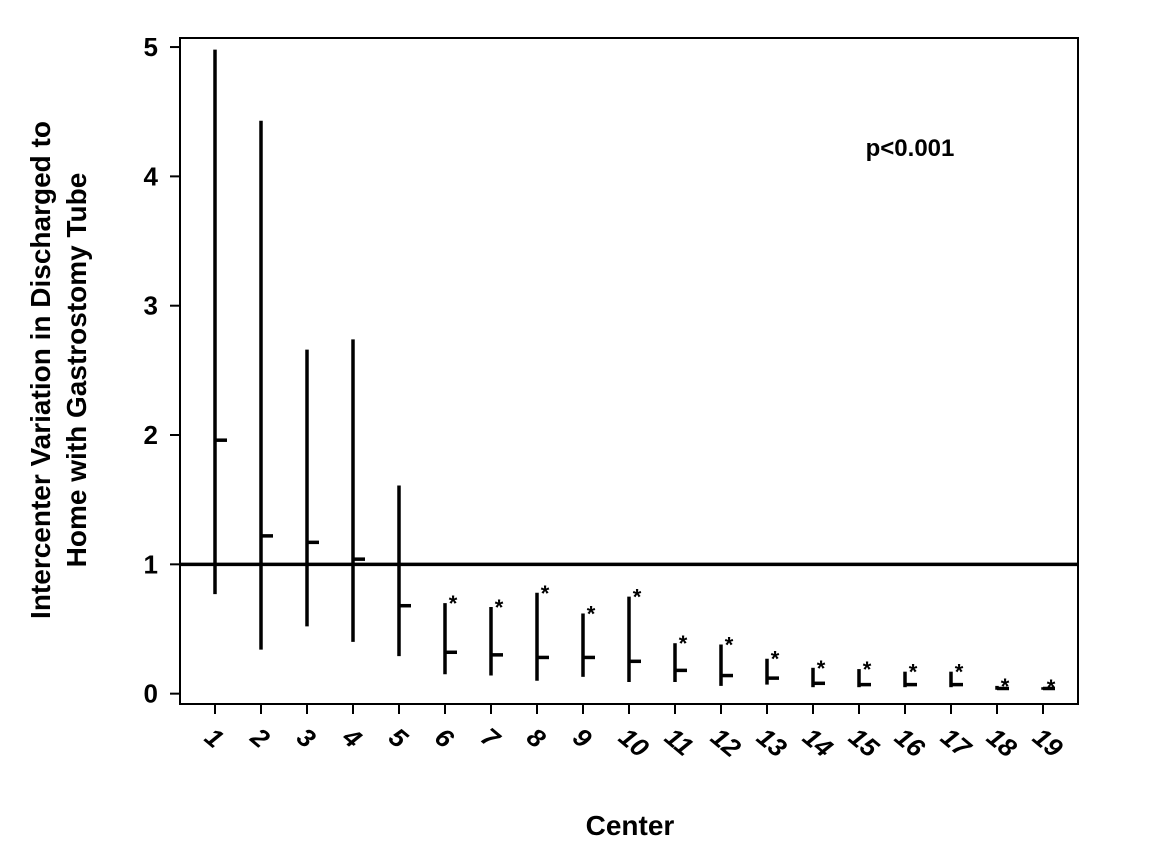 Image resolution: width=1160 pixels, height=858 pixels. Describe the element at coordinates (151, 306) in the screenshot. I see `y-tick-label: 3` at that location.